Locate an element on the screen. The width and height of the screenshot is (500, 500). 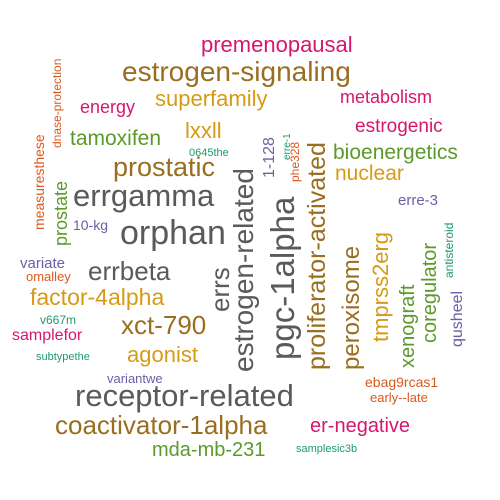
word: prostate is located at coordinates (61, 213).